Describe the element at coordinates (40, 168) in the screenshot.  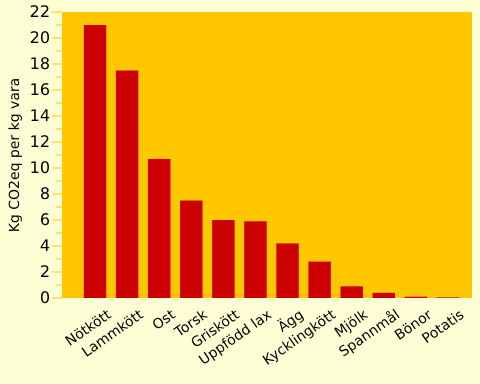
I see `y-tick-label: 10` at that location.